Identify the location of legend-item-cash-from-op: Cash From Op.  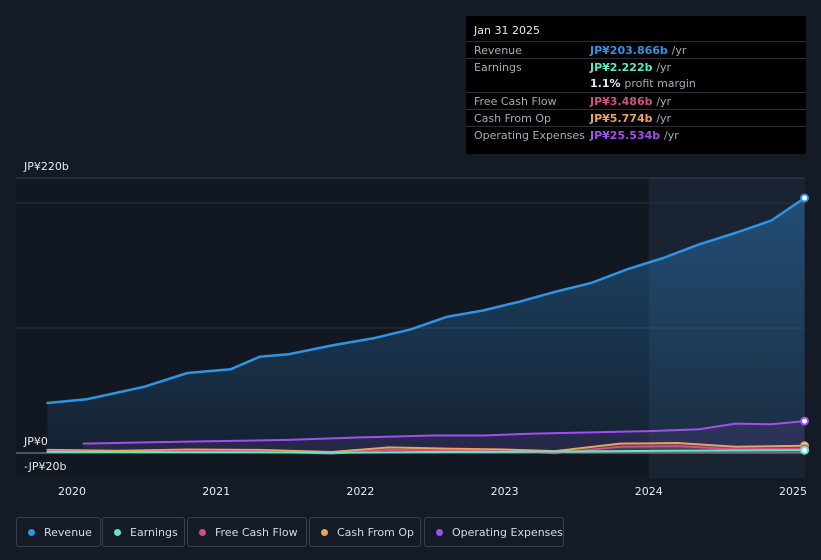
(365, 532).